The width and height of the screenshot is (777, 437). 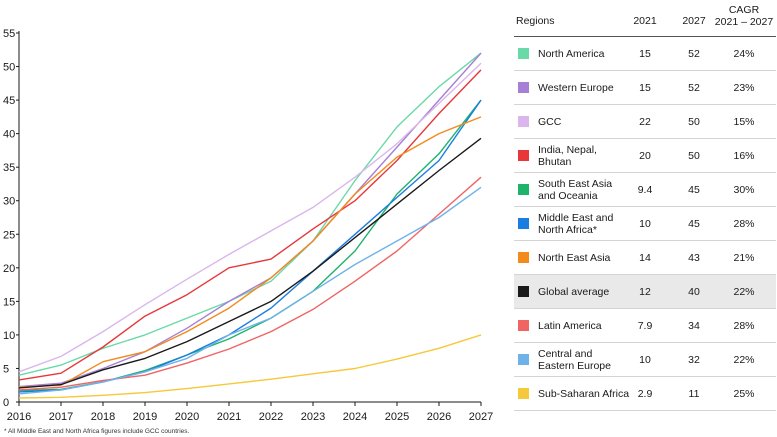 I want to click on row-value-2027: 40, so click(x=694, y=291).